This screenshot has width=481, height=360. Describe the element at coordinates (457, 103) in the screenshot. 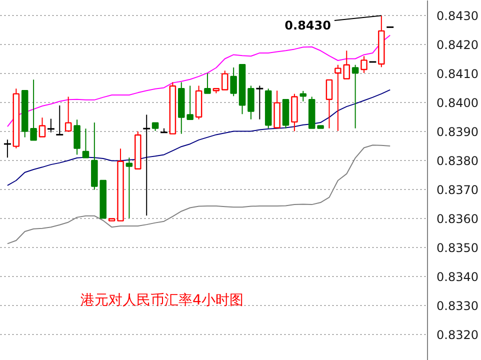

I see `y-tick-label: 0.8400` at that location.